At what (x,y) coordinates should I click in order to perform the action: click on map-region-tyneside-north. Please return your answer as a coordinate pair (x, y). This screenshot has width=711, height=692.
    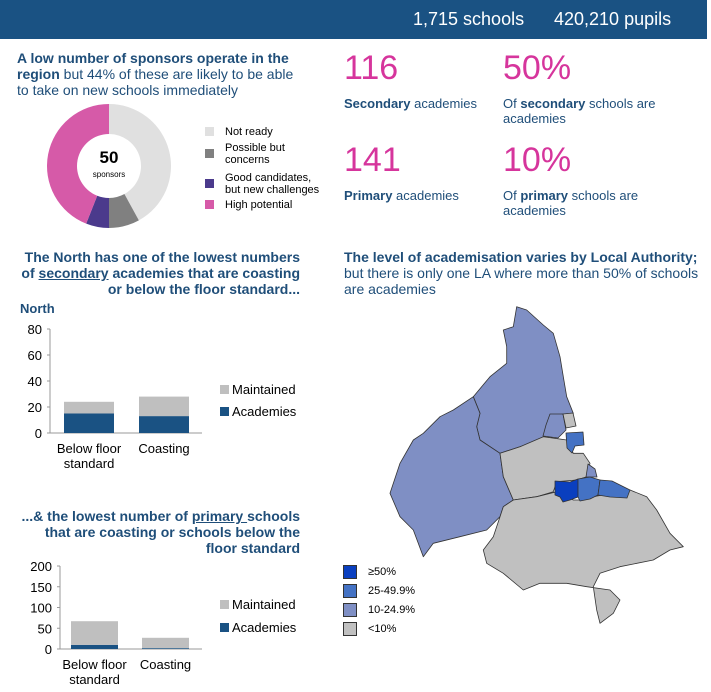
    Looking at the image, I should click on (569, 420).